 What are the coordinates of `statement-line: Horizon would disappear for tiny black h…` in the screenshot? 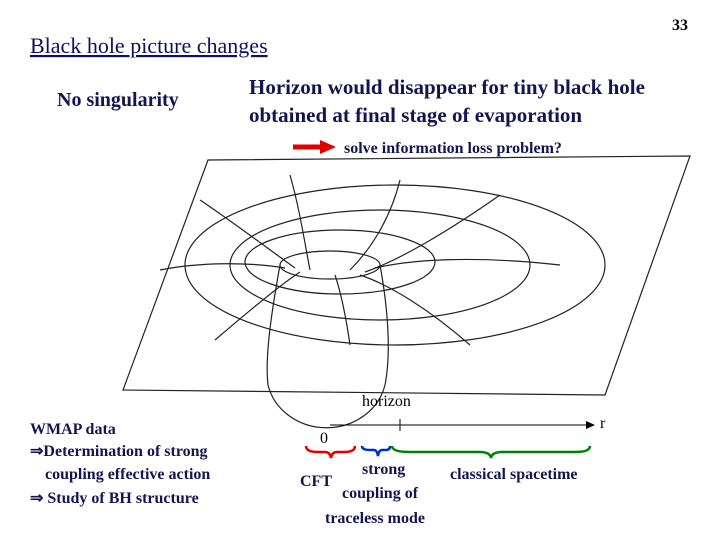 It's located at (447, 87).